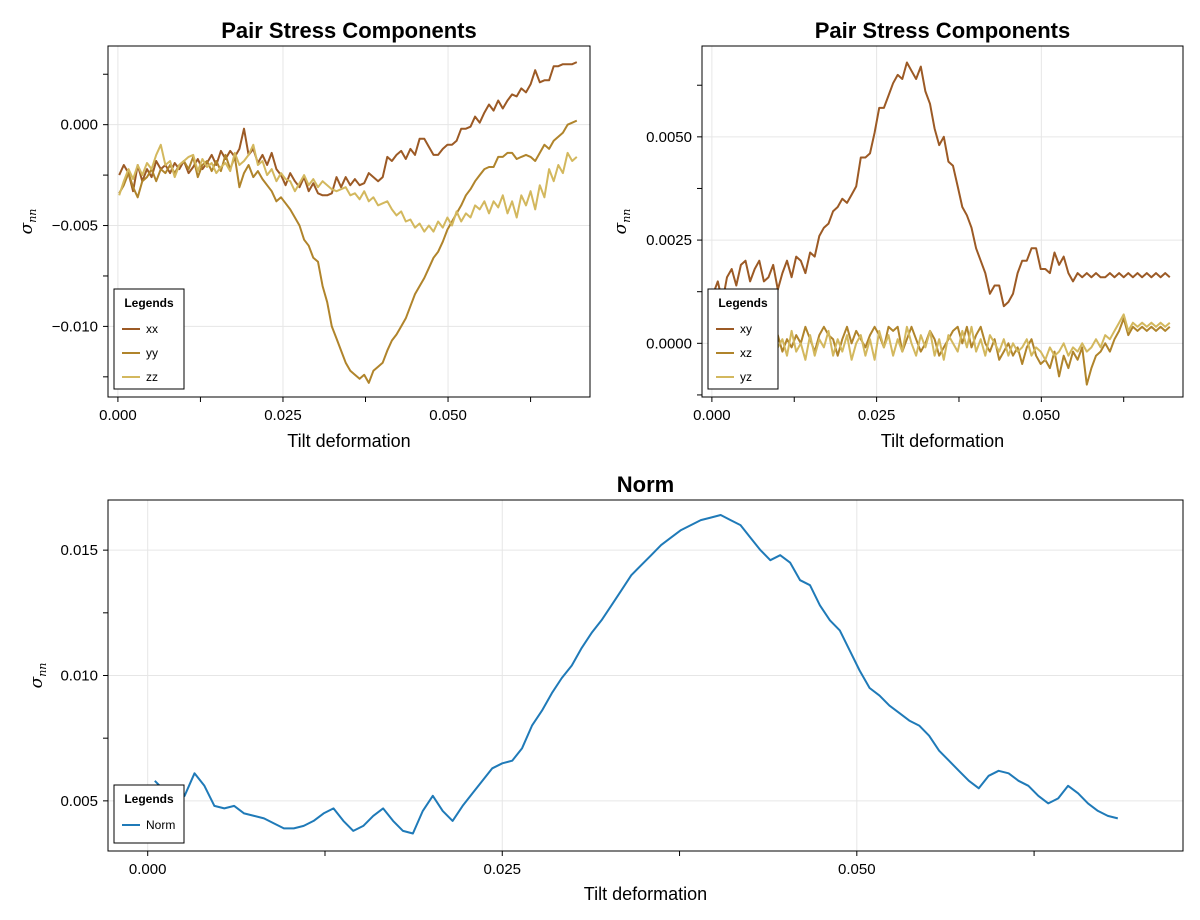 The width and height of the screenshot is (1200, 920). I want to click on legend: Legends xy xz yz, so click(743, 339).